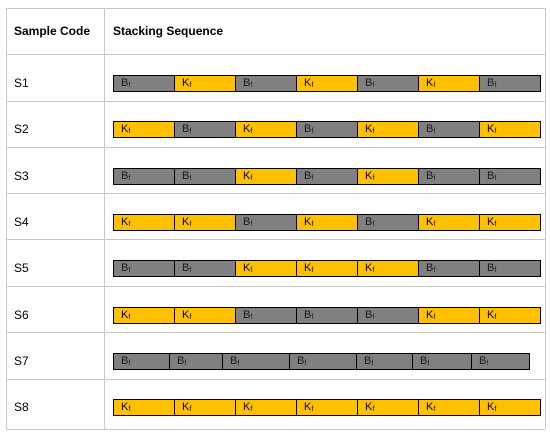 This screenshot has height=436, width=550. What do you see at coordinates (545, 218) in the screenshot?
I see `table-border-right` at bounding box center [545, 218].